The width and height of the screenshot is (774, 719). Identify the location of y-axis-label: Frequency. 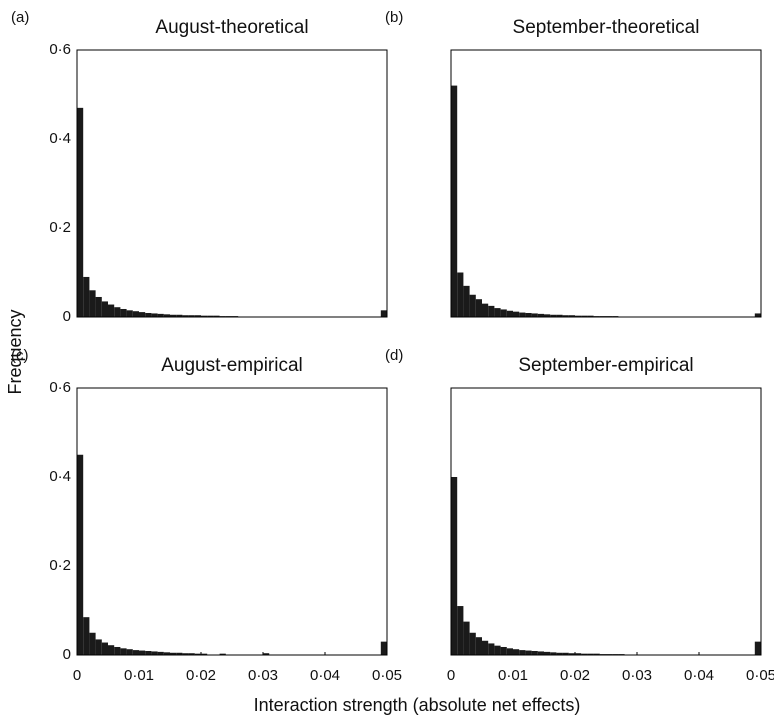
(15, 351).